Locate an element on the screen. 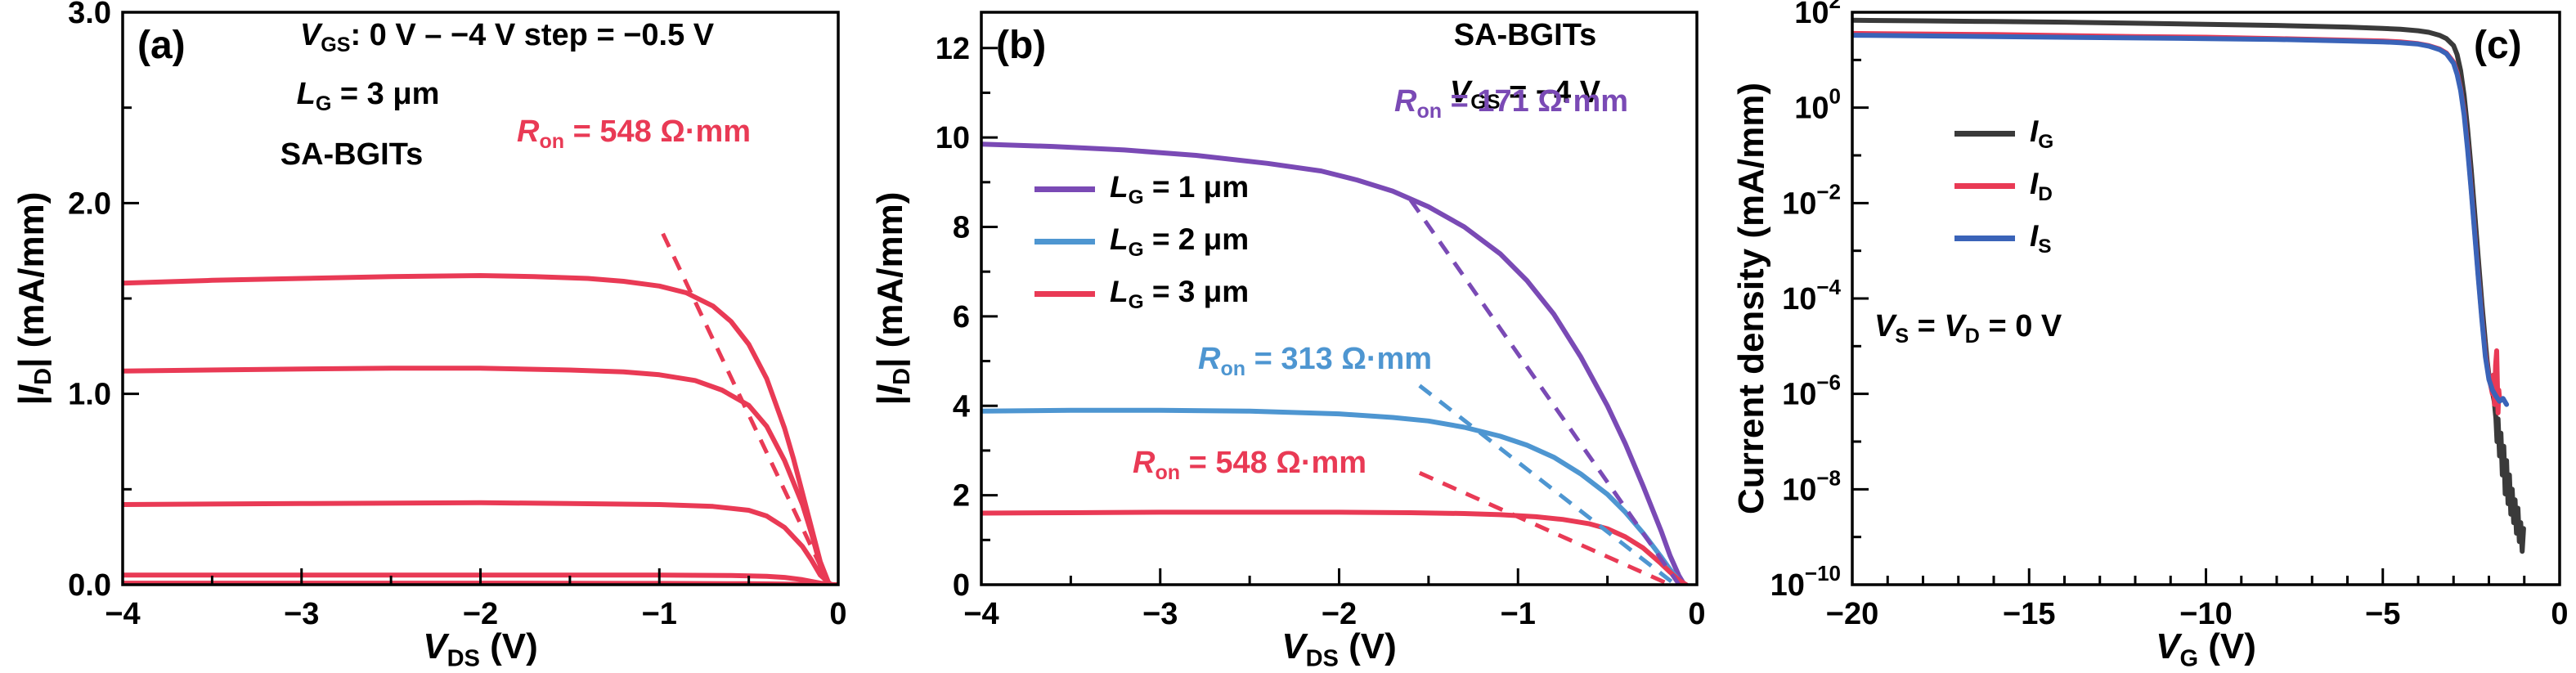  annotation-gate-length-a: LG = 3 μm is located at coordinates (368, 96).